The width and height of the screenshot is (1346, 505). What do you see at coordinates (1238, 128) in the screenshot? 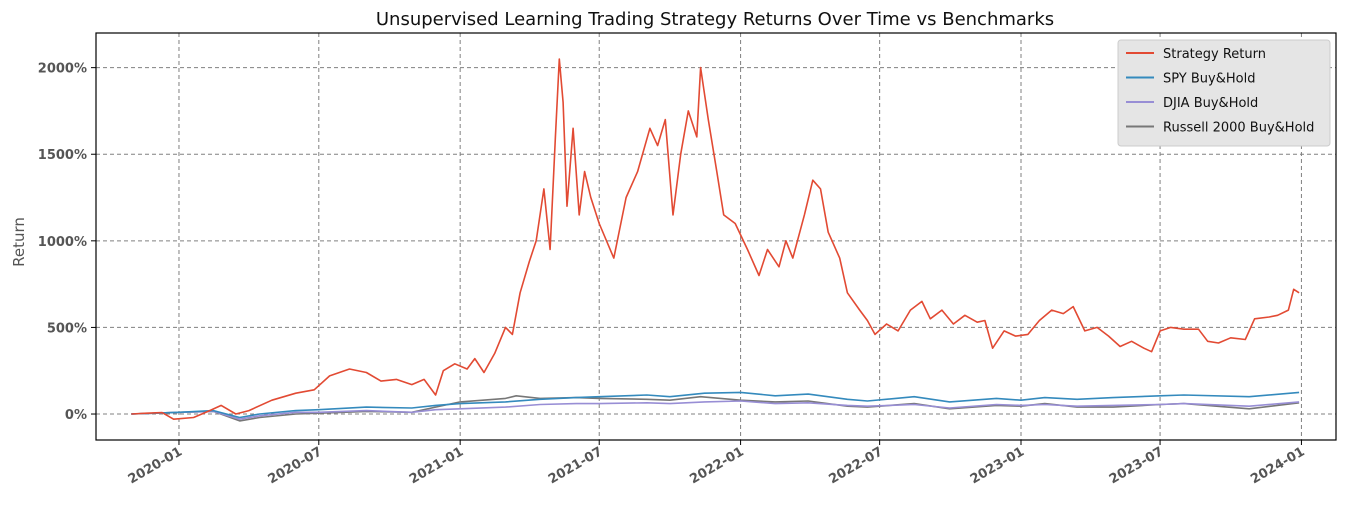
I see `legend-label: Russell 2000 Buy&Hold` at bounding box center [1238, 128].